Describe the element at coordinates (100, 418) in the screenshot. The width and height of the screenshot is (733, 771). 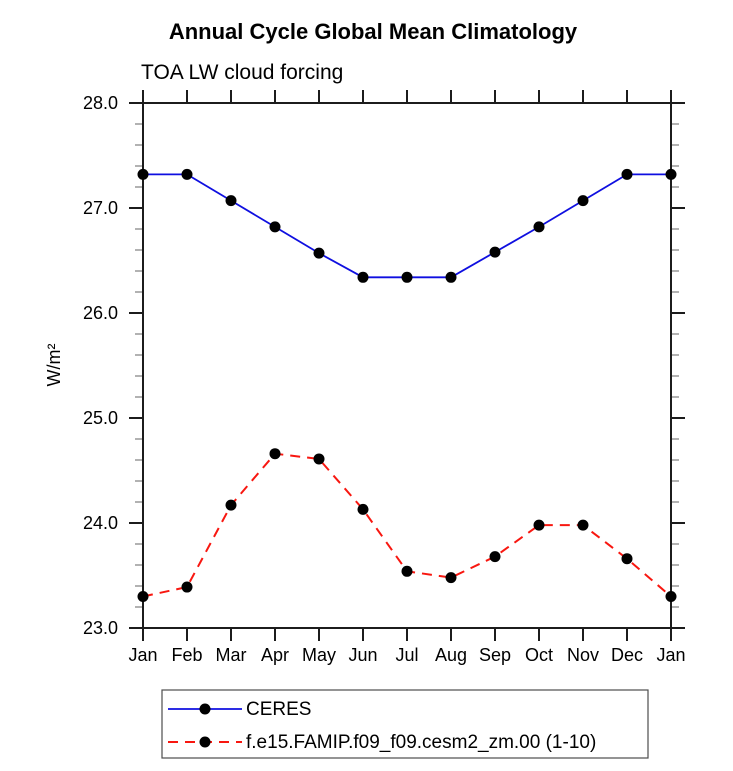
I see `y-tick-label: 25.0` at that location.